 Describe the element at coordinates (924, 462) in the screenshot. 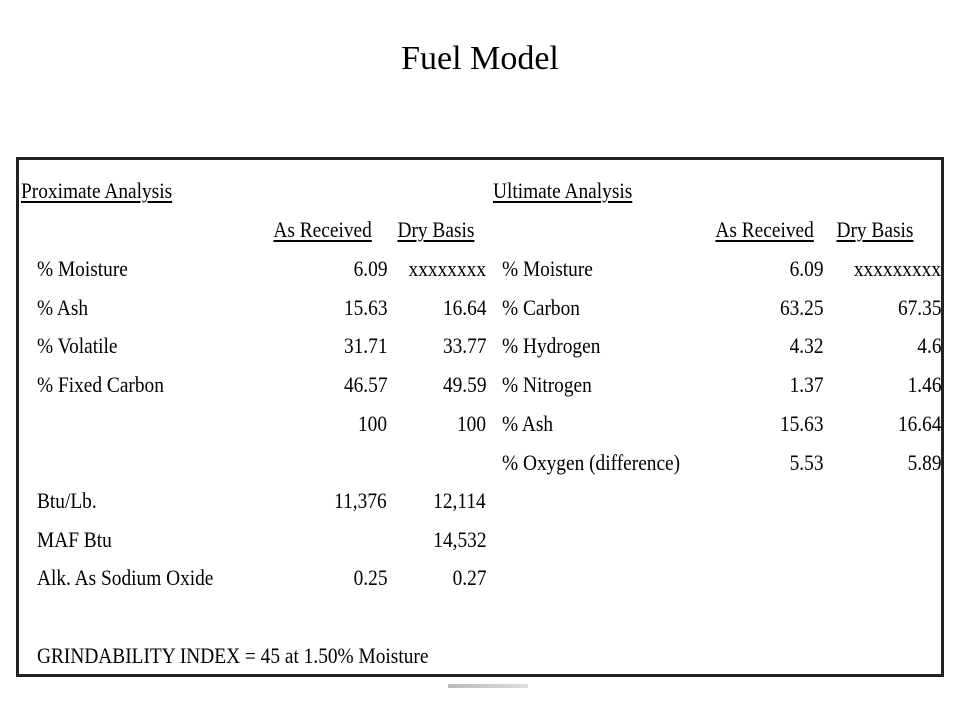

I see `ultimate-row-dry-basis: 5.89` at that location.